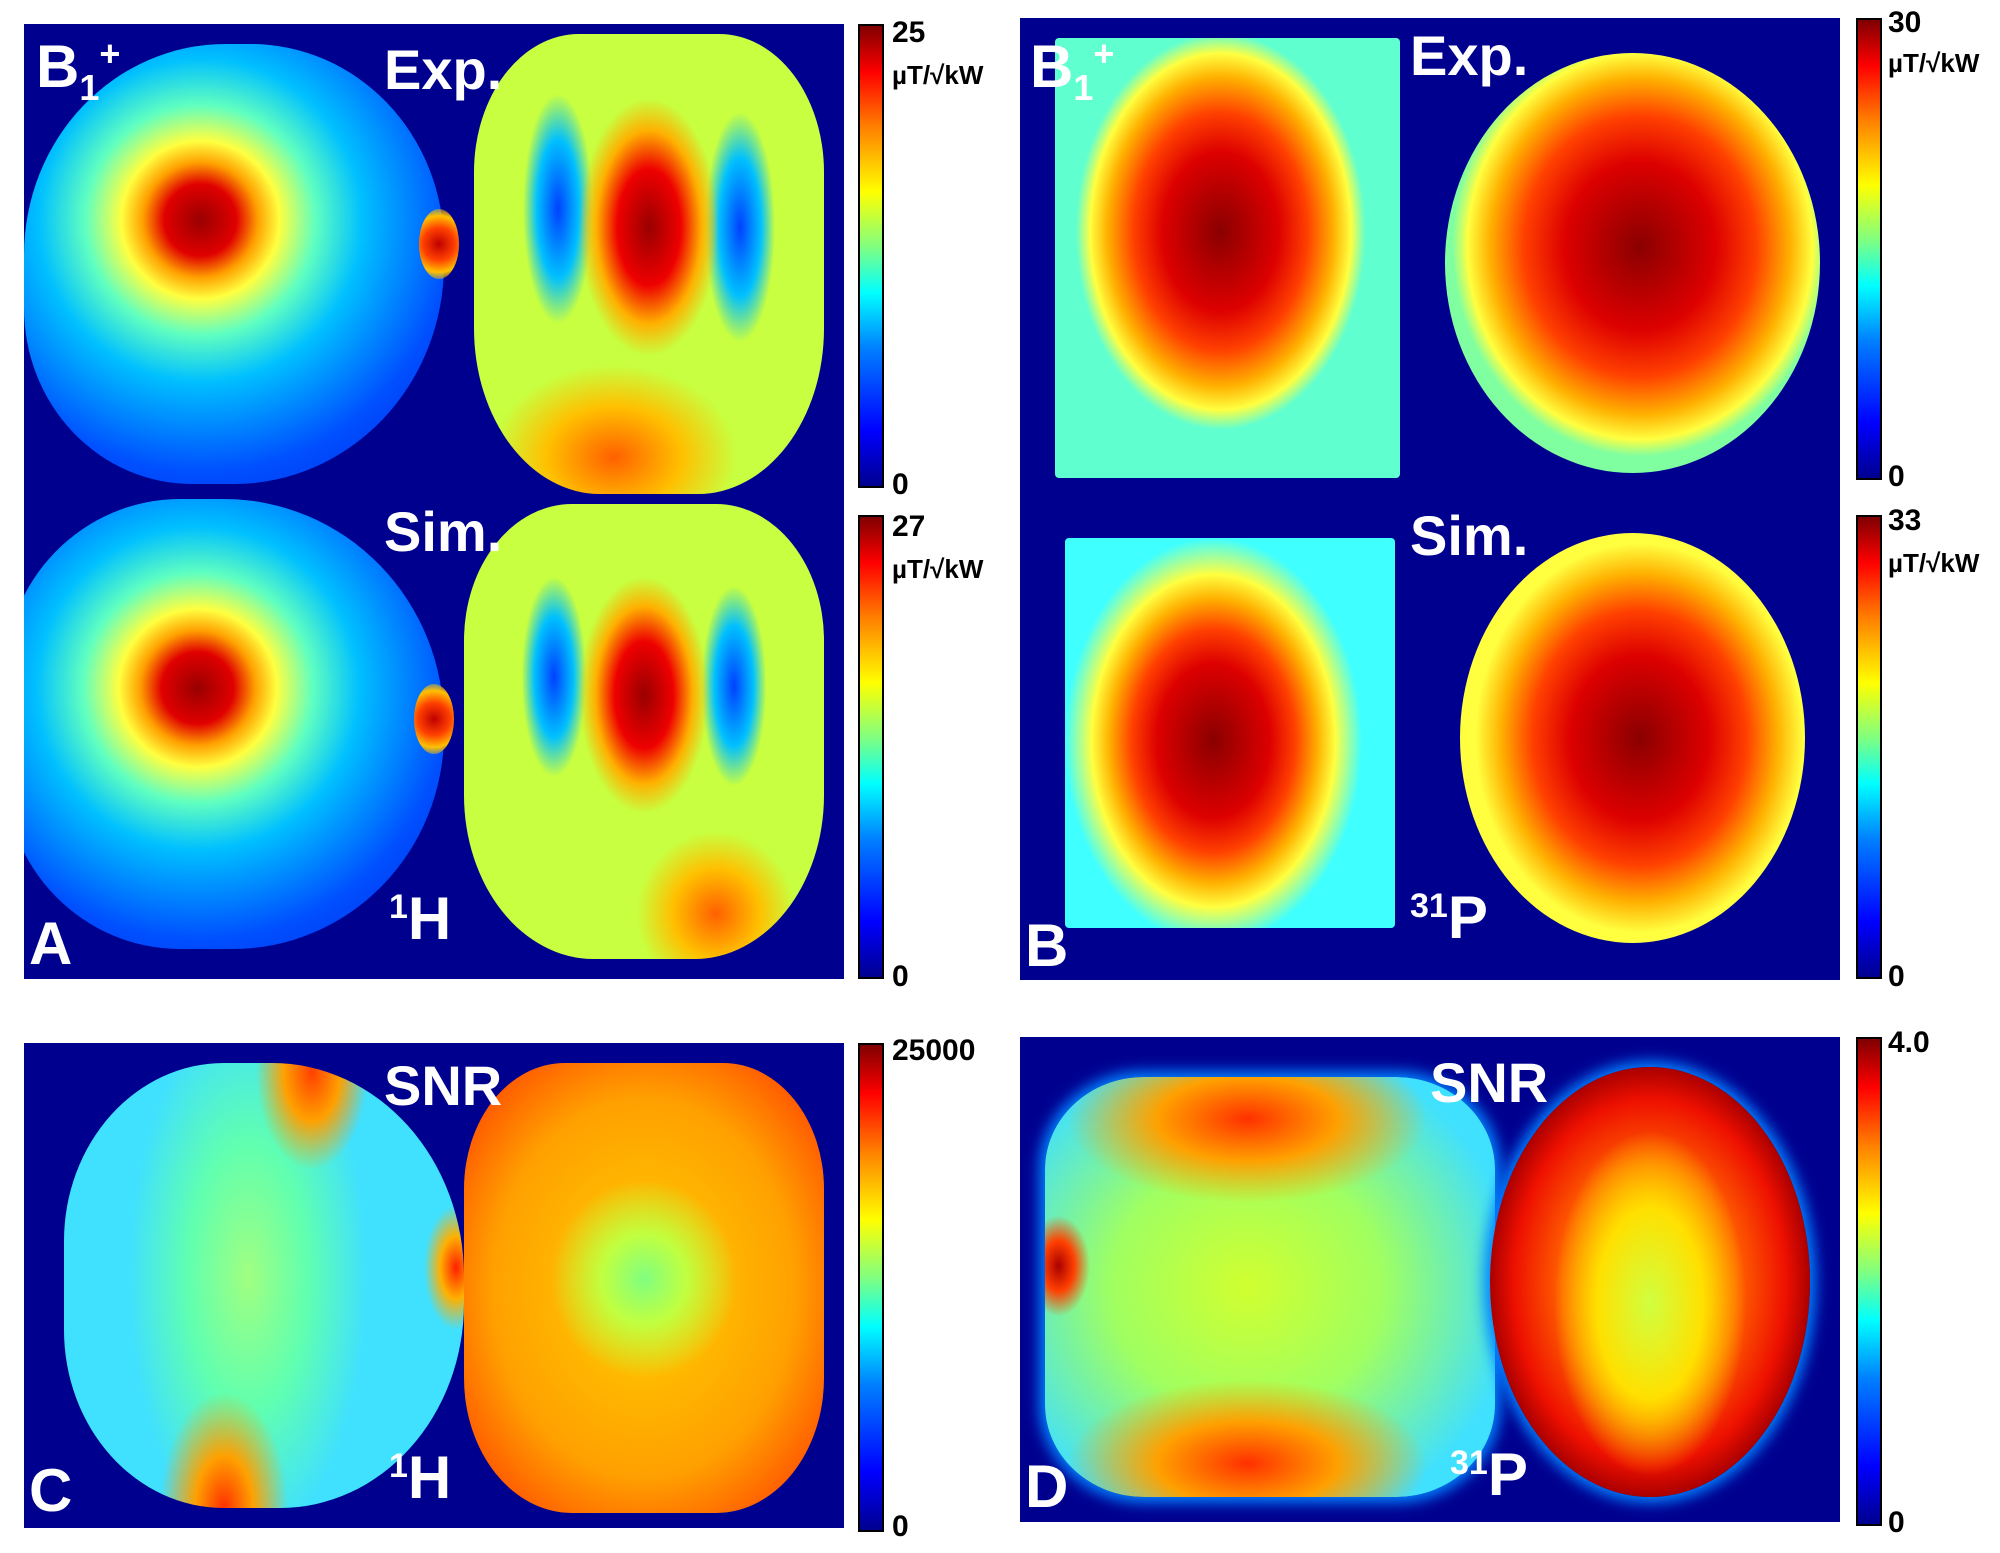 This screenshot has width=2000, height=1553. I want to click on colorbar-b-top, so click(1869, 249).